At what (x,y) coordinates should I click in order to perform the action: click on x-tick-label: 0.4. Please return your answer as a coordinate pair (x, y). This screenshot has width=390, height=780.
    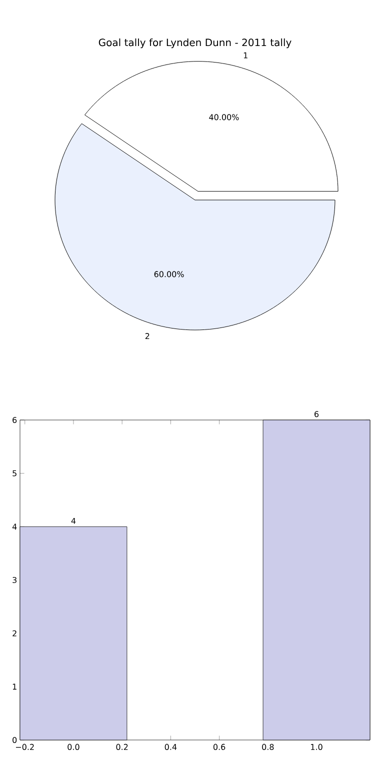
    Looking at the image, I should click on (170, 747).